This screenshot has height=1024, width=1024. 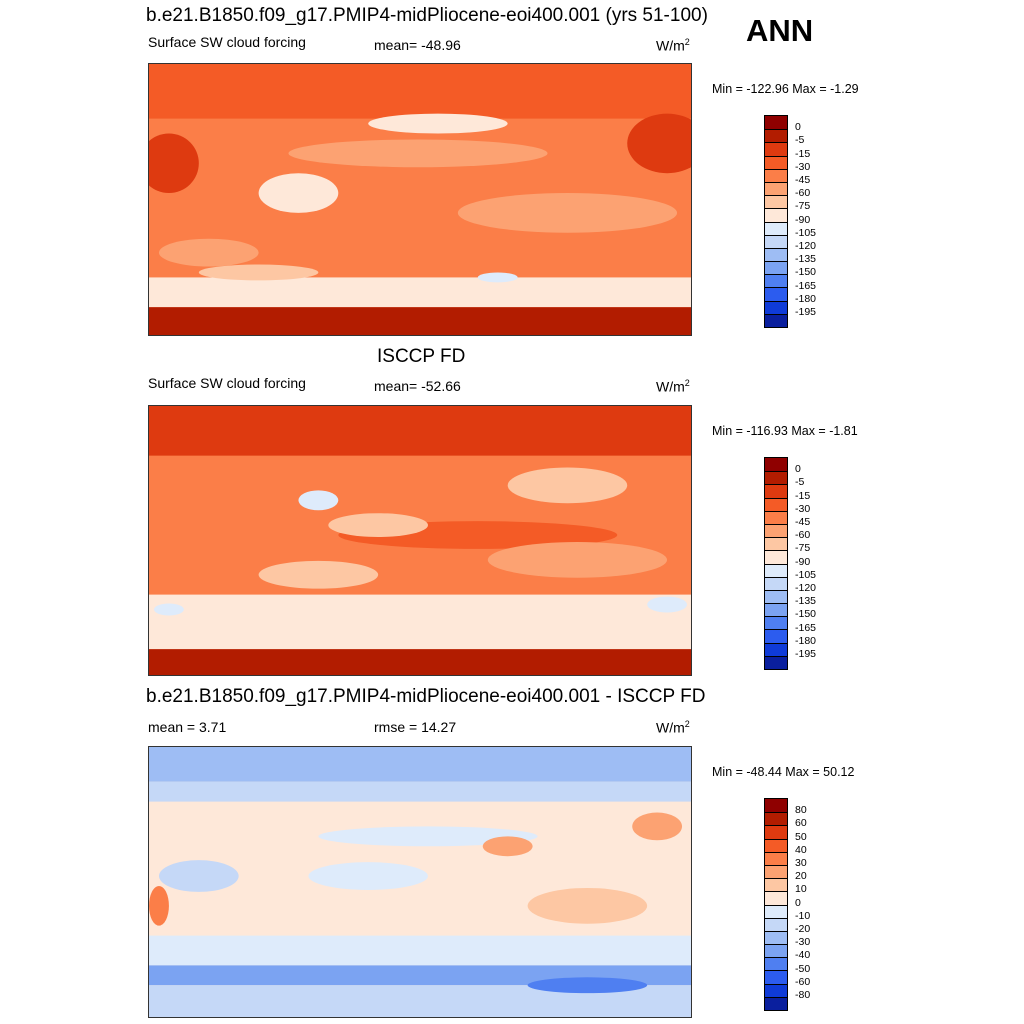 What do you see at coordinates (801, 863) in the screenshot?
I see `colorbar-tick-label: 30` at bounding box center [801, 863].